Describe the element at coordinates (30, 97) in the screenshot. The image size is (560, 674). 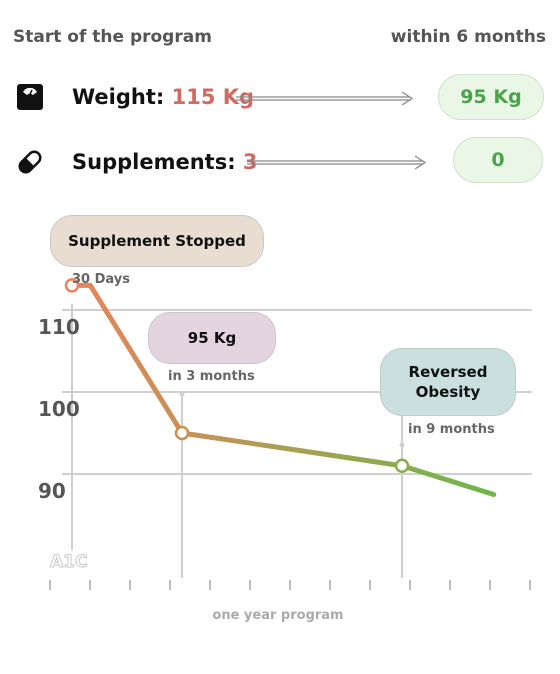
I see `scale-icon` at that location.